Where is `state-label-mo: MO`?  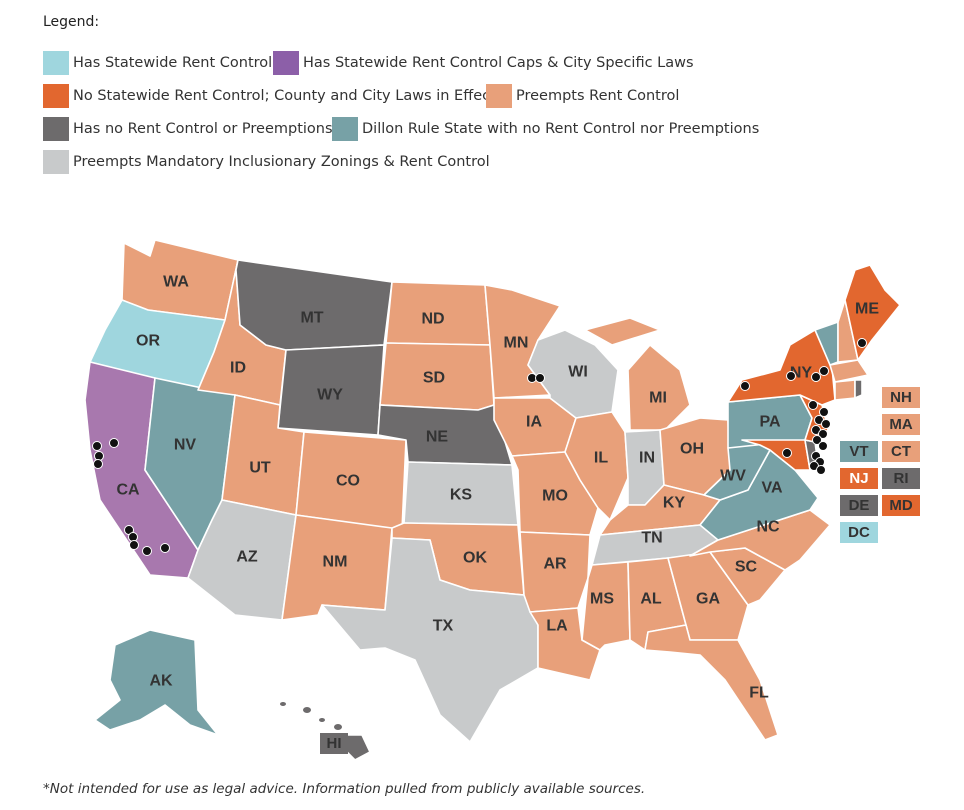 state-label-mo: MO is located at coordinates (555, 496).